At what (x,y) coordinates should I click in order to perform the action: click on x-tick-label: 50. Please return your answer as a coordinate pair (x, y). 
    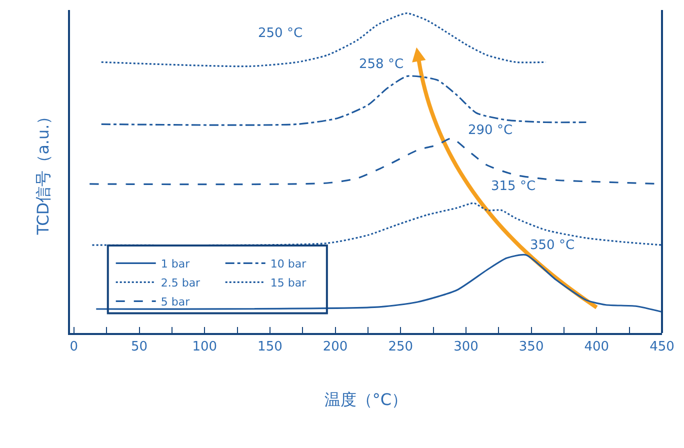
    Looking at the image, I should click on (139, 347).